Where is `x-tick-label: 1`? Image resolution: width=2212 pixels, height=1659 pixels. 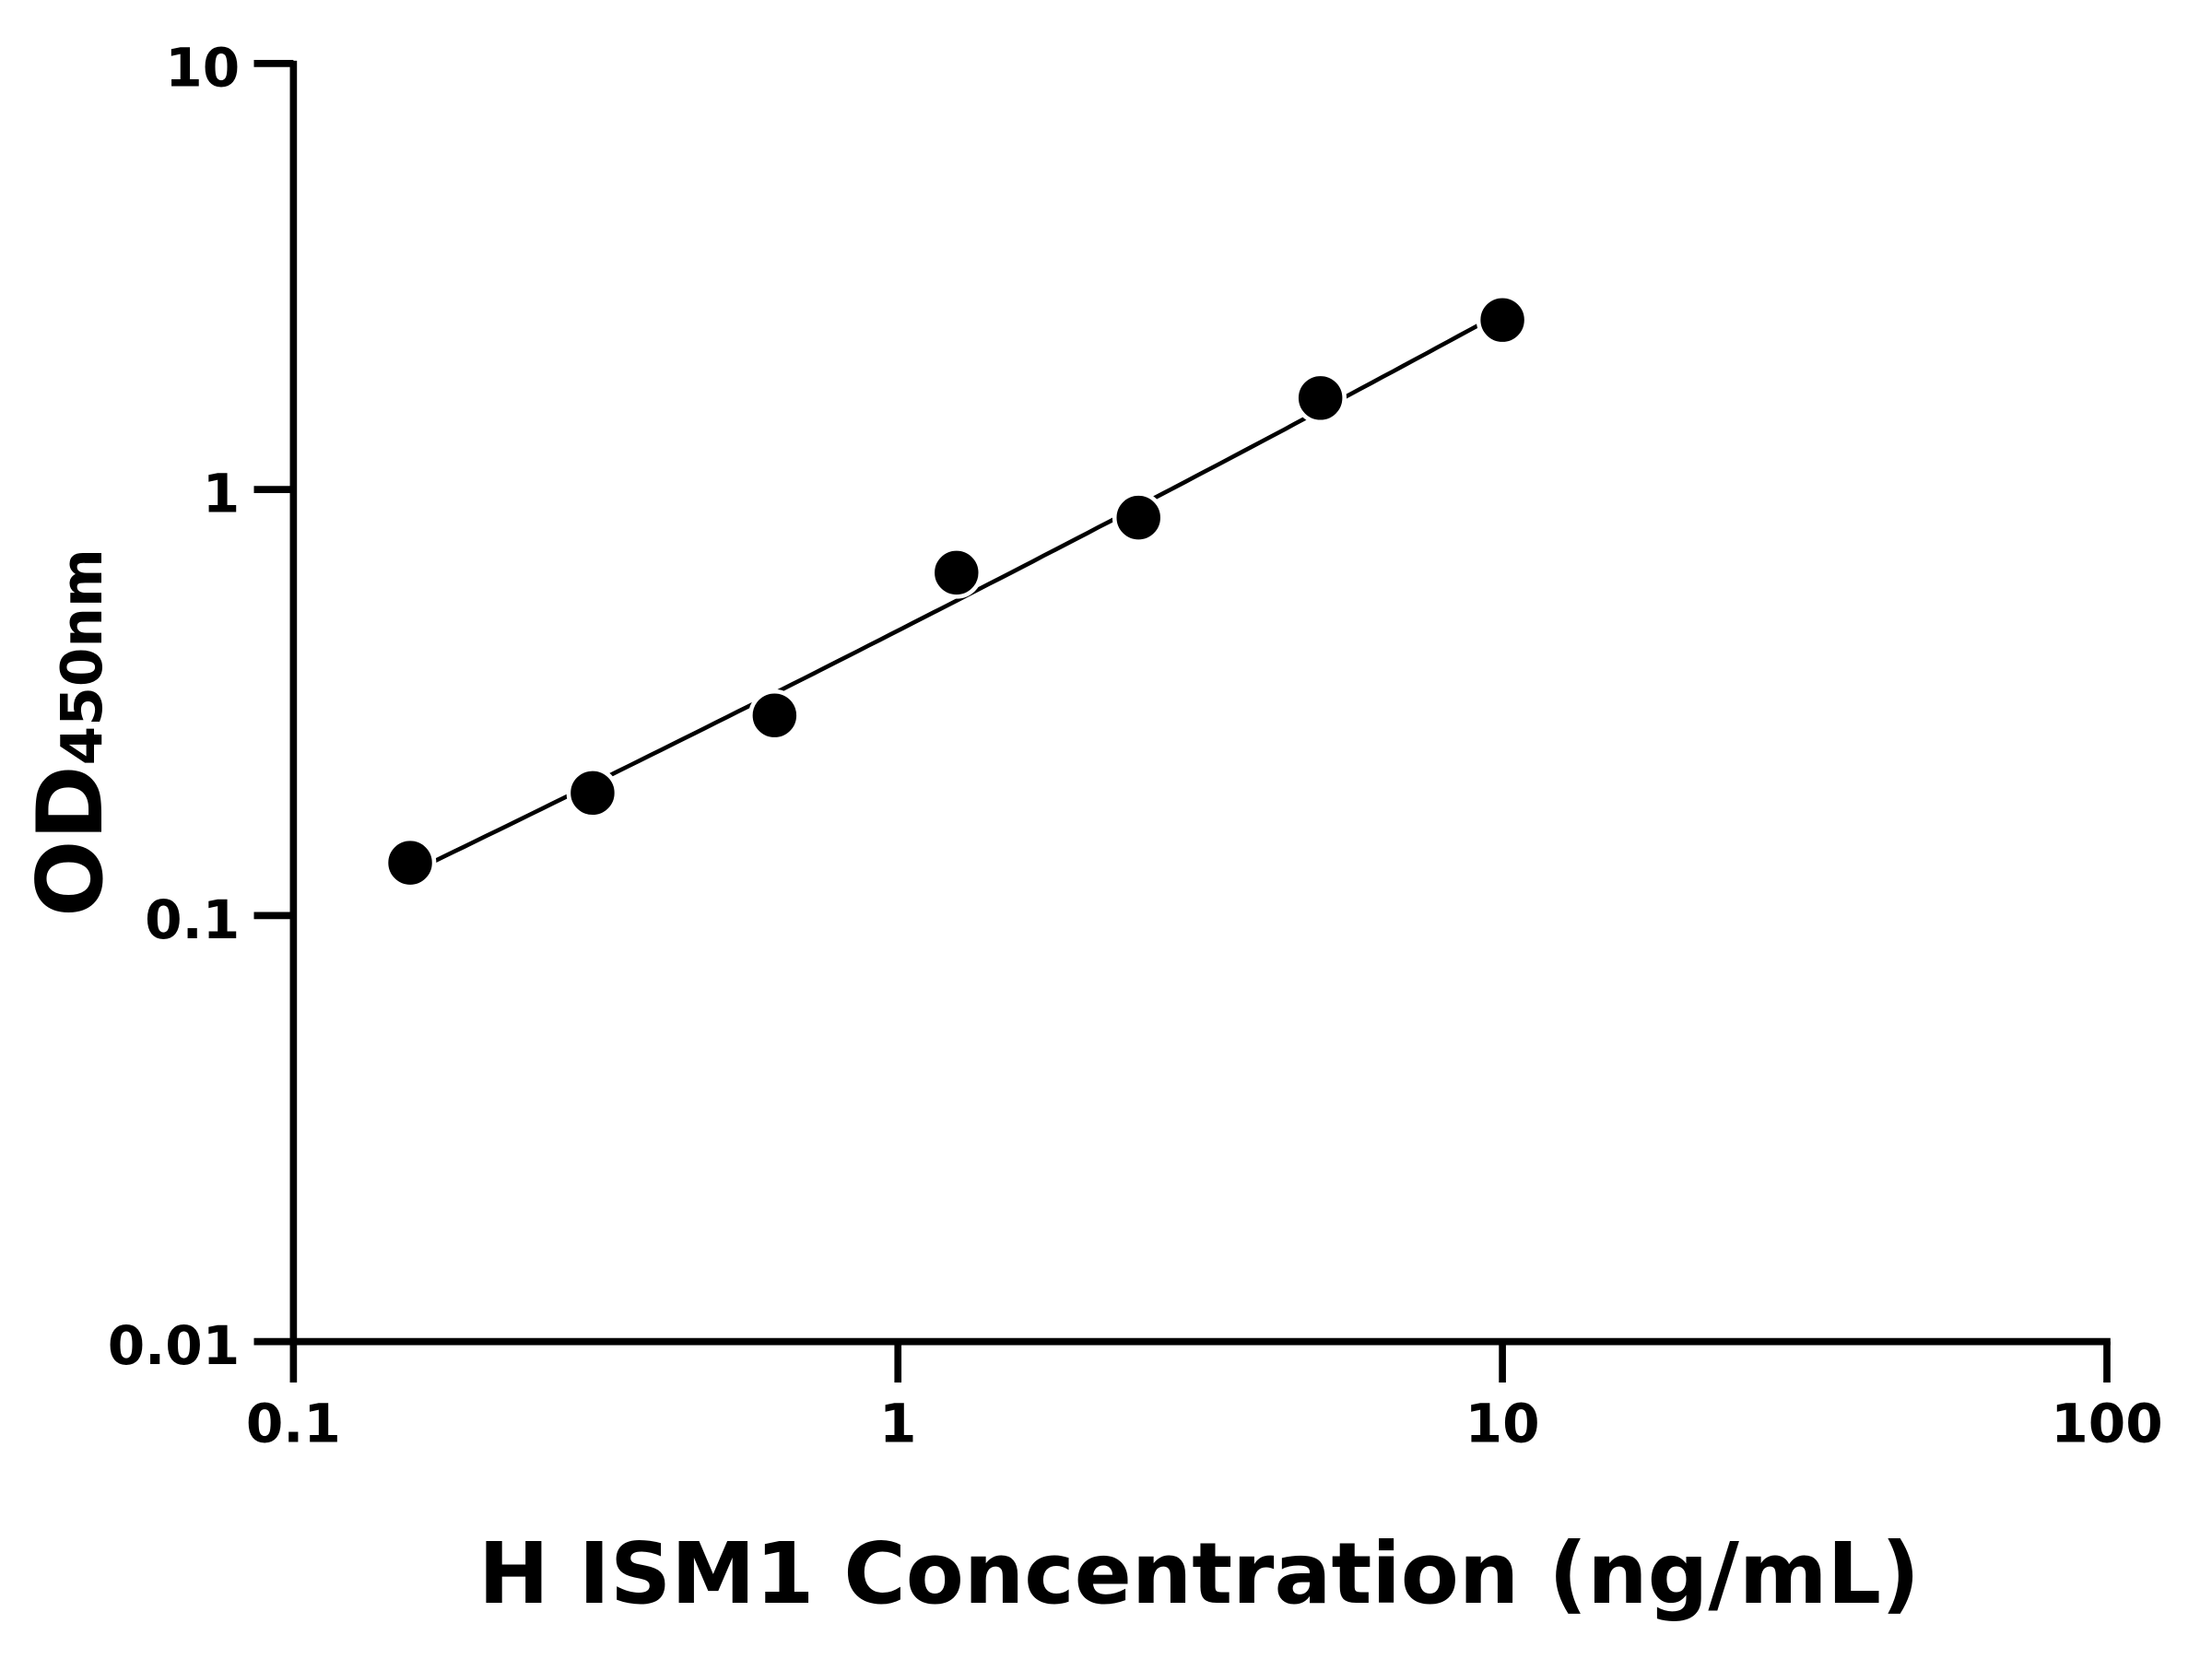
x-tick-label: 1 is located at coordinates (897, 1423).